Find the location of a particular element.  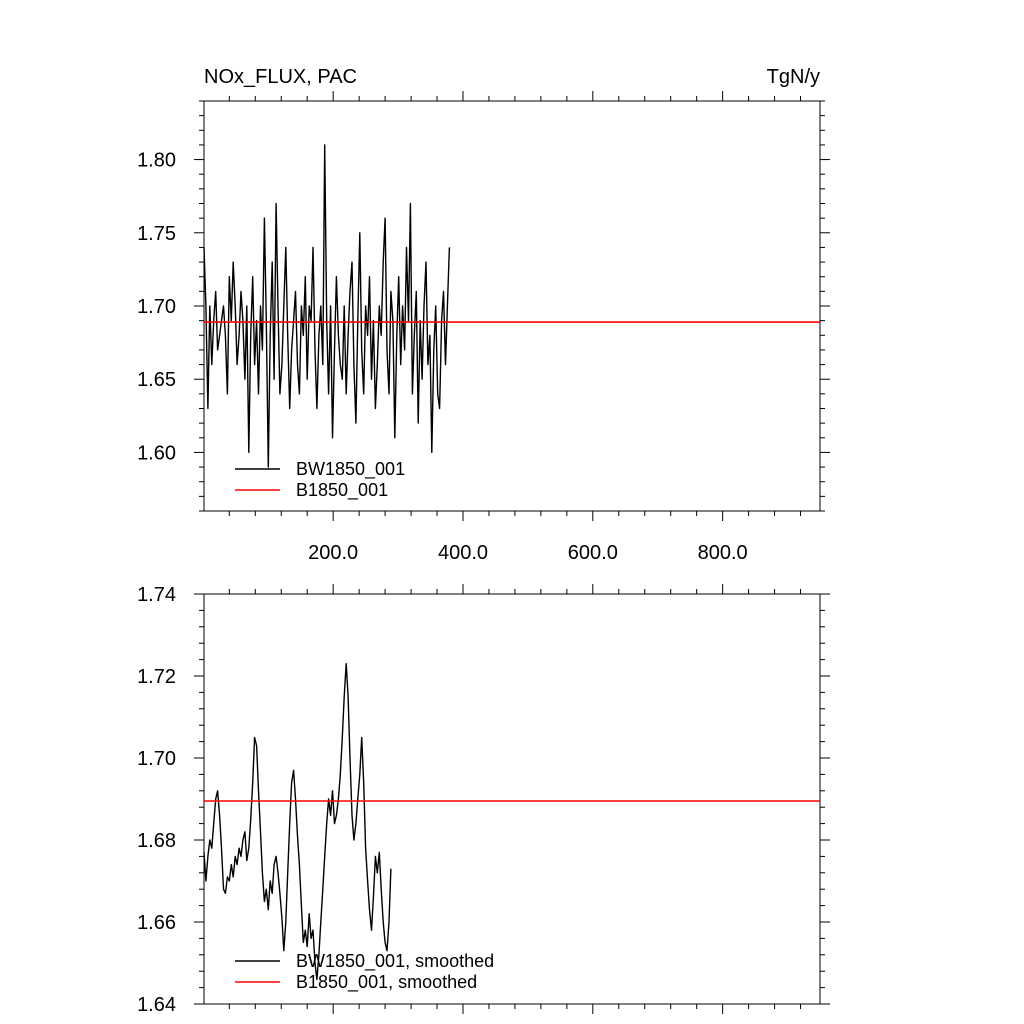

y-tick-label: 1.80 is located at coordinates (156, 161).